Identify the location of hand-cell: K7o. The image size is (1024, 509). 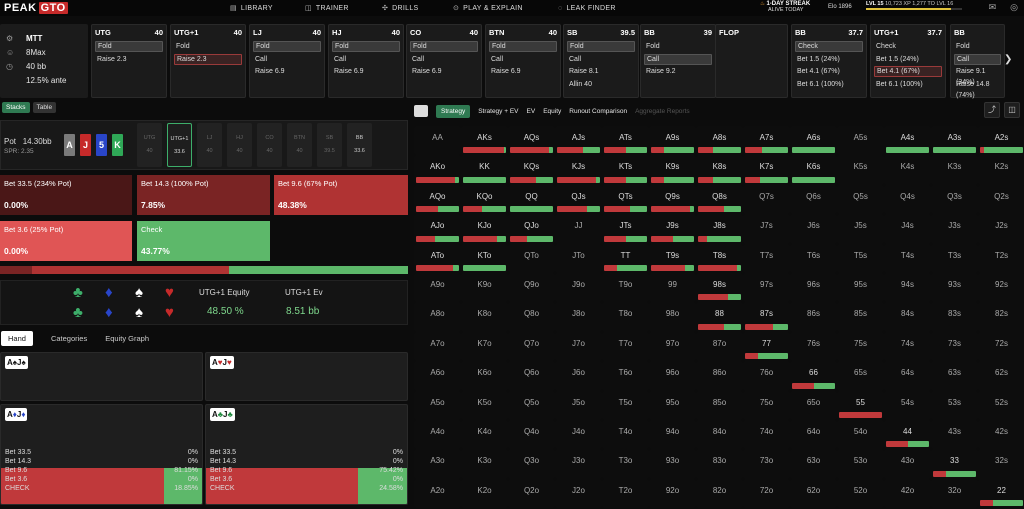
(484, 346).